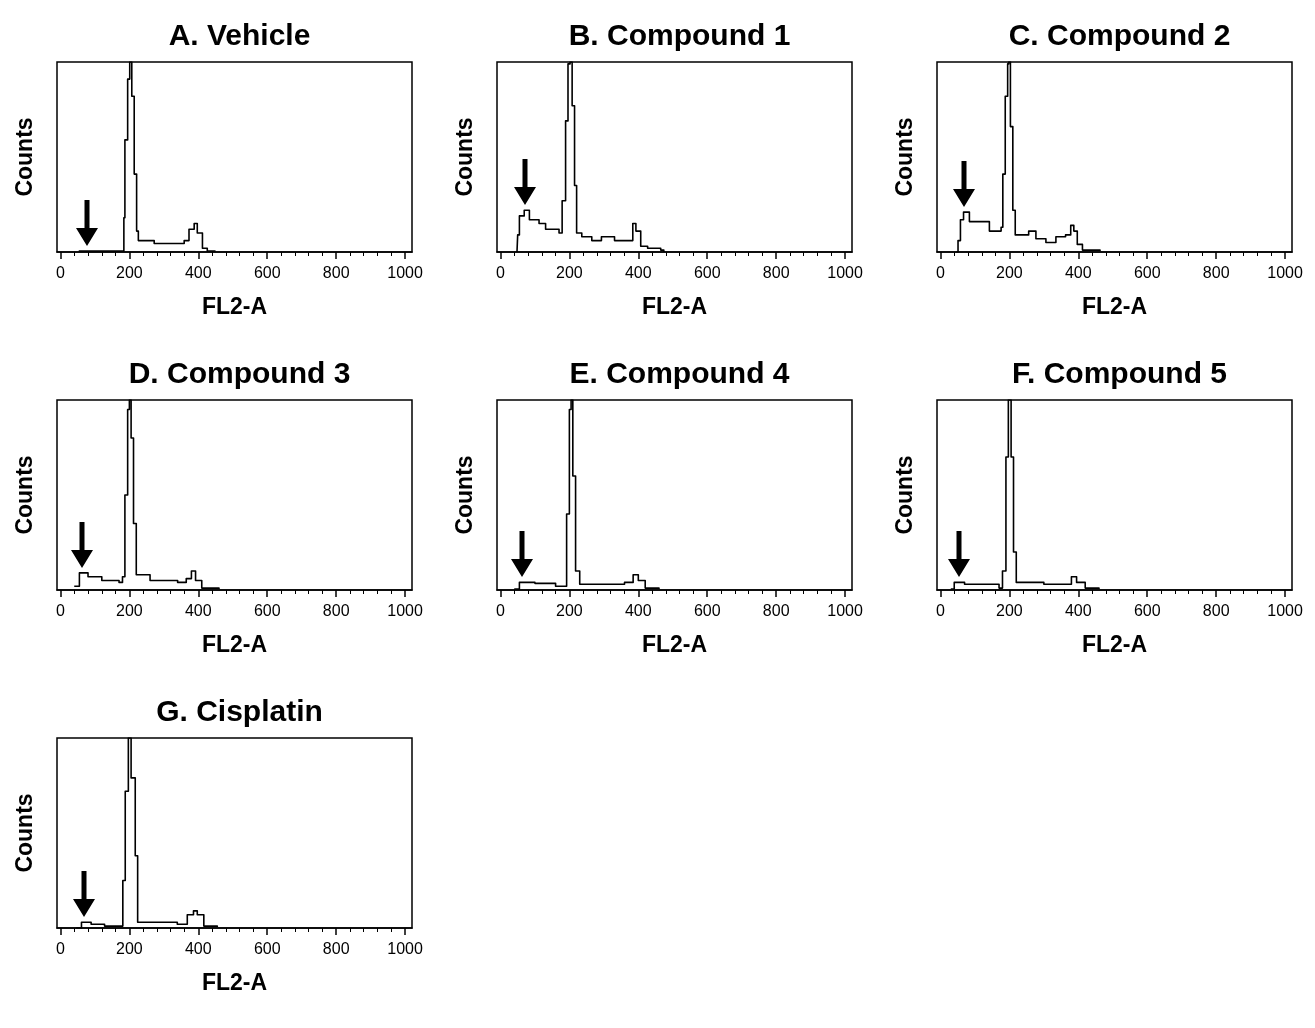 This screenshot has width=1315, height=1028. Describe the element at coordinates (239, 710) in the screenshot. I see `chart-title: G. Cisplatin` at that location.